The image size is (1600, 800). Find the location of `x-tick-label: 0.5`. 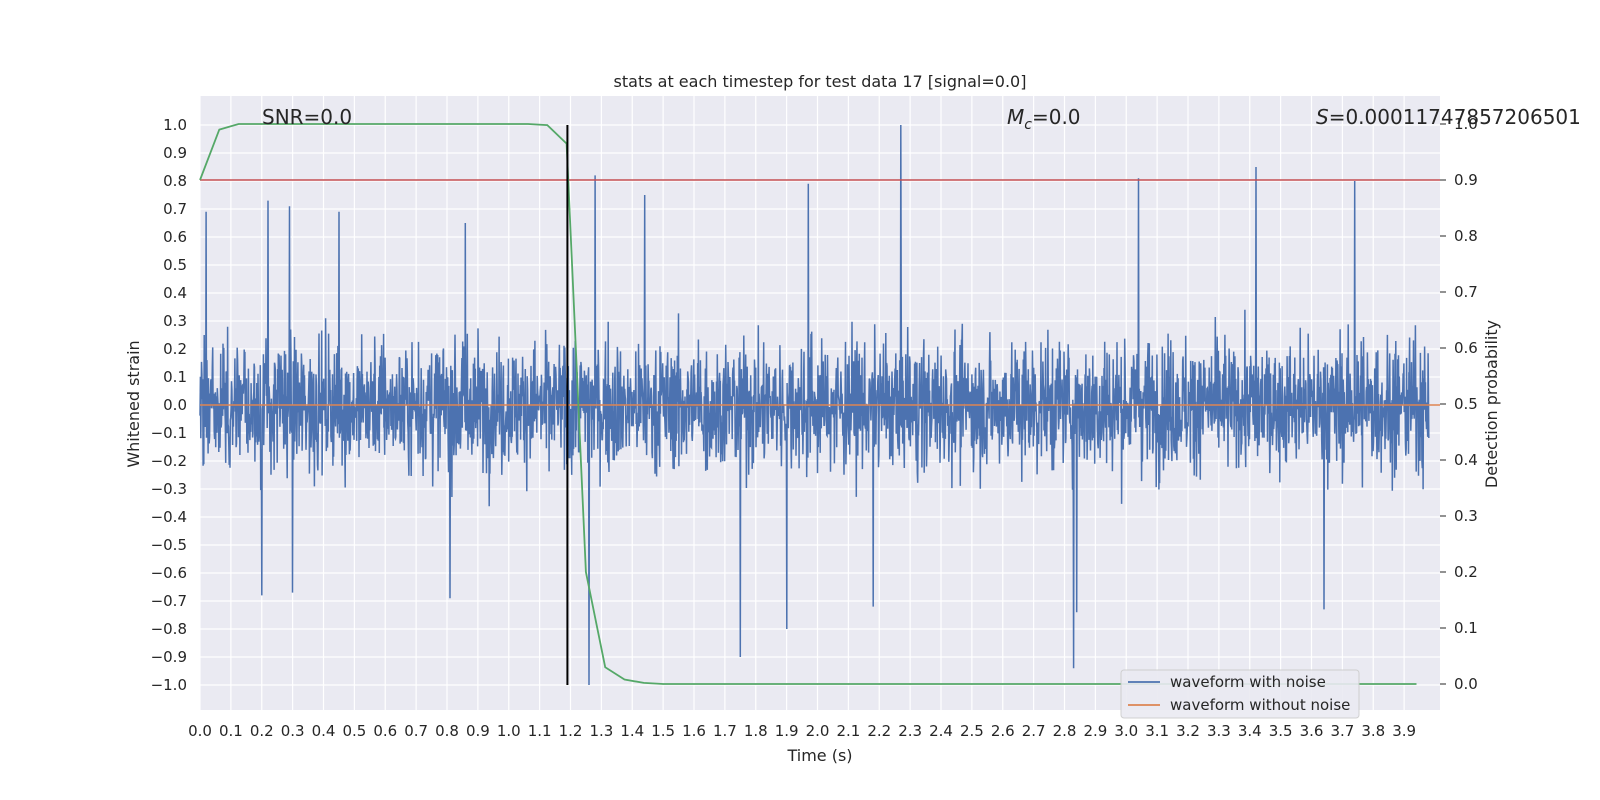

x-tick-label: 0.5 is located at coordinates (354, 731).